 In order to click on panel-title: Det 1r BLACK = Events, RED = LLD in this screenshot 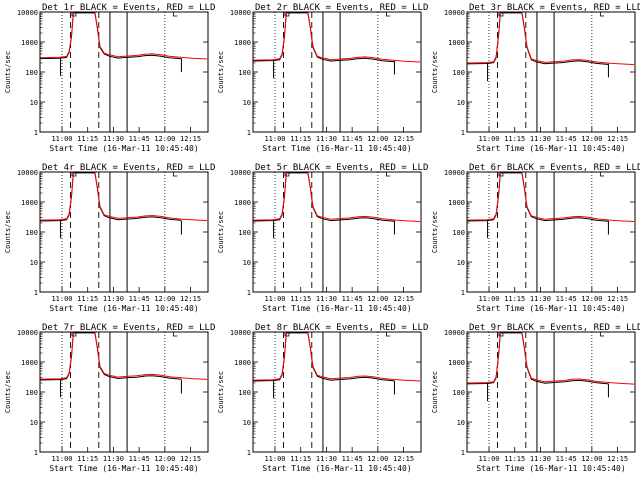, I will do `click(128, 8)`.